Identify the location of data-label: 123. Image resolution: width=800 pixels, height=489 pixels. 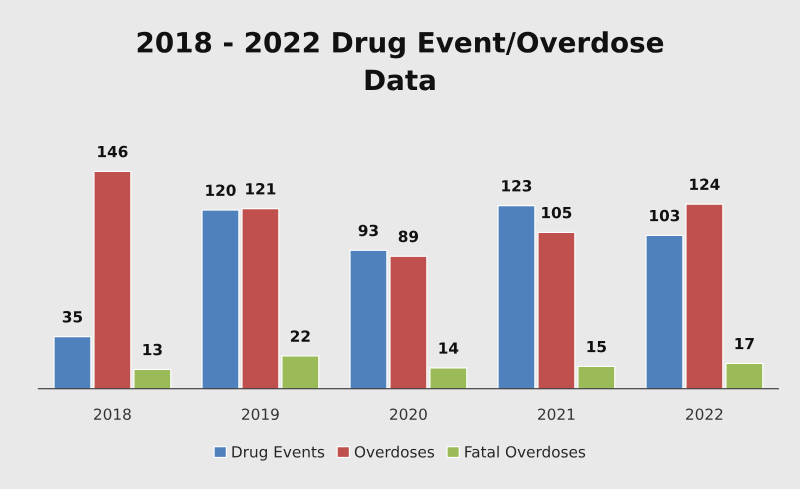
(517, 186).